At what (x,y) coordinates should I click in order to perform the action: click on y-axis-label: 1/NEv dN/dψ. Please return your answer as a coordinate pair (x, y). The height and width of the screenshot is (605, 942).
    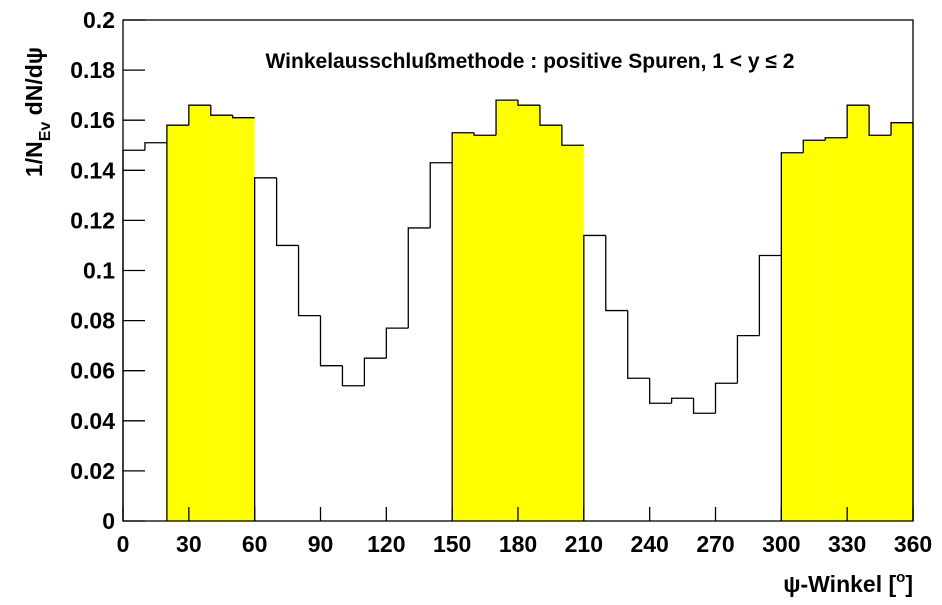
    Looking at the image, I should click on (37, 112).